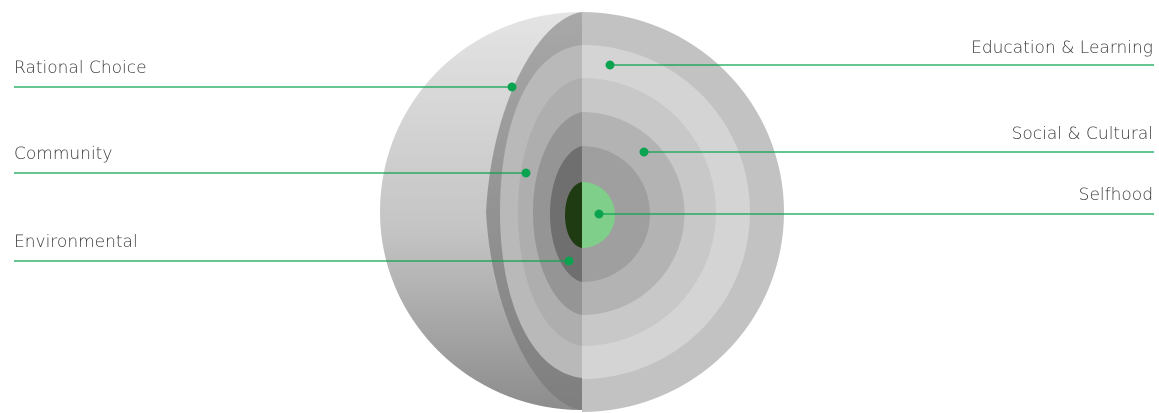 Image resolution: width=1159 pixels, height=413 pixels. What do you see at coordinates (1062, 48) in the screenshot?
I see `label-education-learning: Education & Learning` at bounding box center [1062, 48].